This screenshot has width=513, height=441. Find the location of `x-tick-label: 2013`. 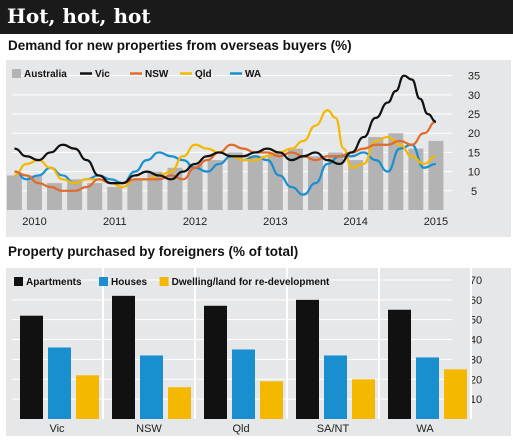

x-tick-label: 2013 is located at coordinates (275, 222).